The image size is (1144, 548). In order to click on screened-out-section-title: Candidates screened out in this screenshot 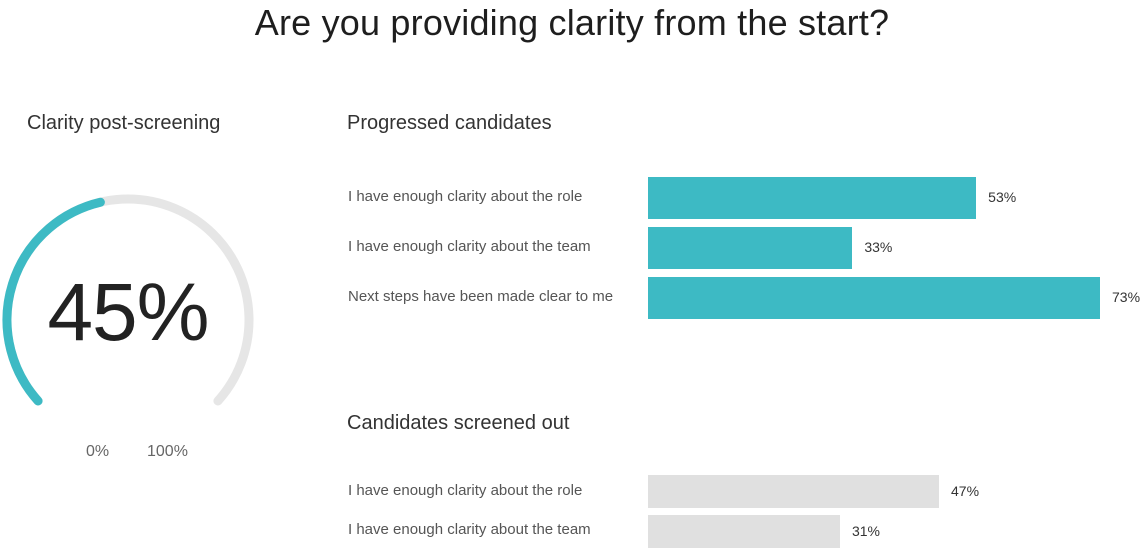, I will do `click(458, 423)`.